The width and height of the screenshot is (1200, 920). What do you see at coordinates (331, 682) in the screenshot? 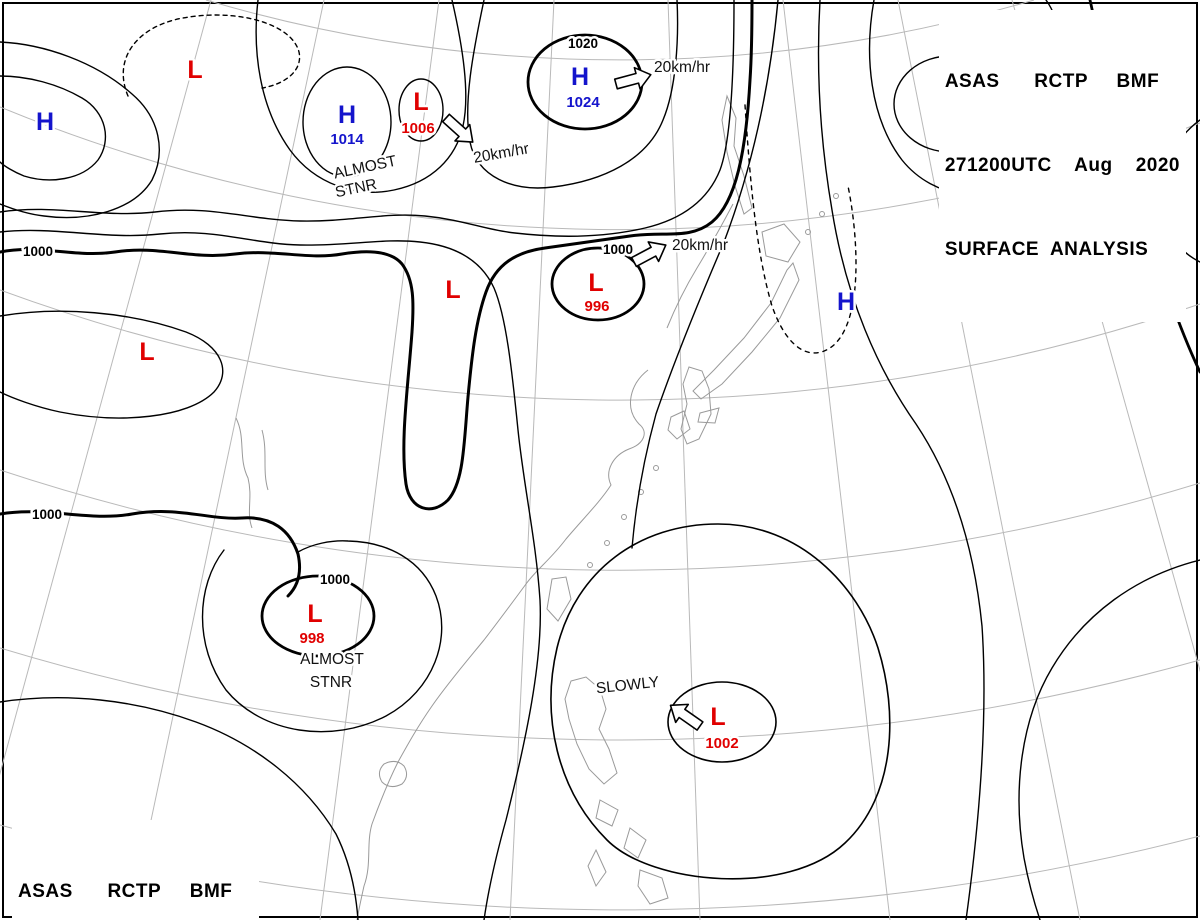
I see `annotation-stnr-south: STNR` at bounding box center [331, 682].